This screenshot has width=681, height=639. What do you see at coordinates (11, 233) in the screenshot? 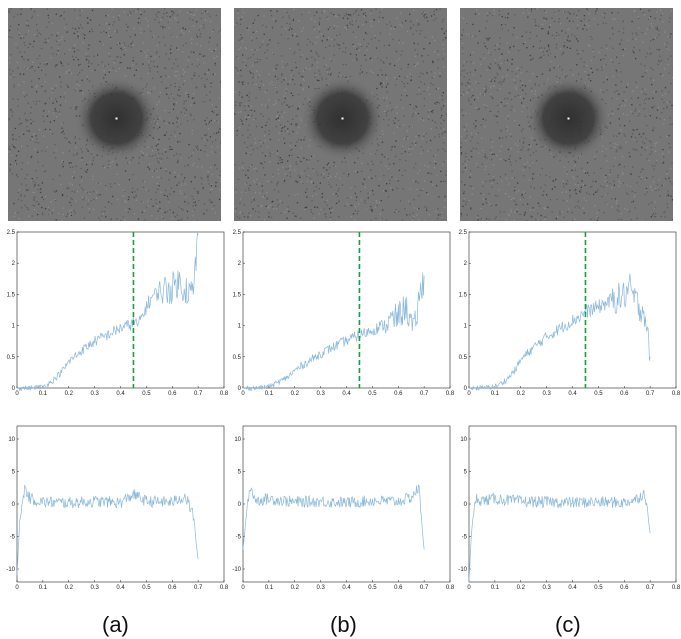
I see `y-tick-label: 2.5` at bounding box center [11, 233].